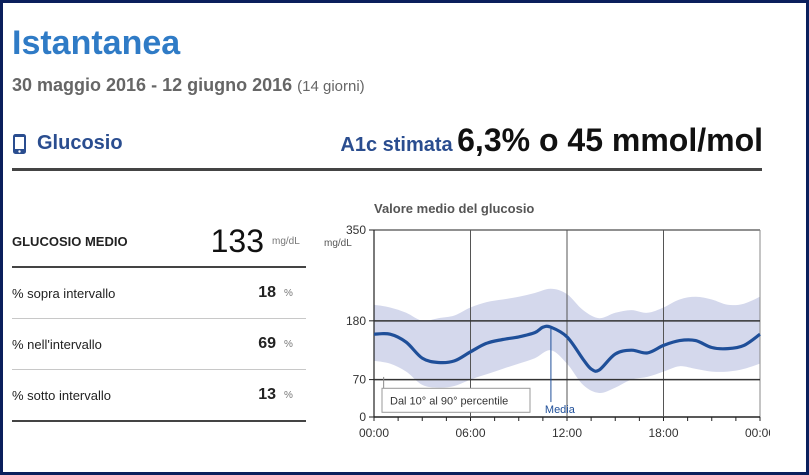  Describe the element at coordinates (152, 85) in the screenshot. I see `date-range-text: 30 maggio 2016 - 12 giugno 2016` at that location.